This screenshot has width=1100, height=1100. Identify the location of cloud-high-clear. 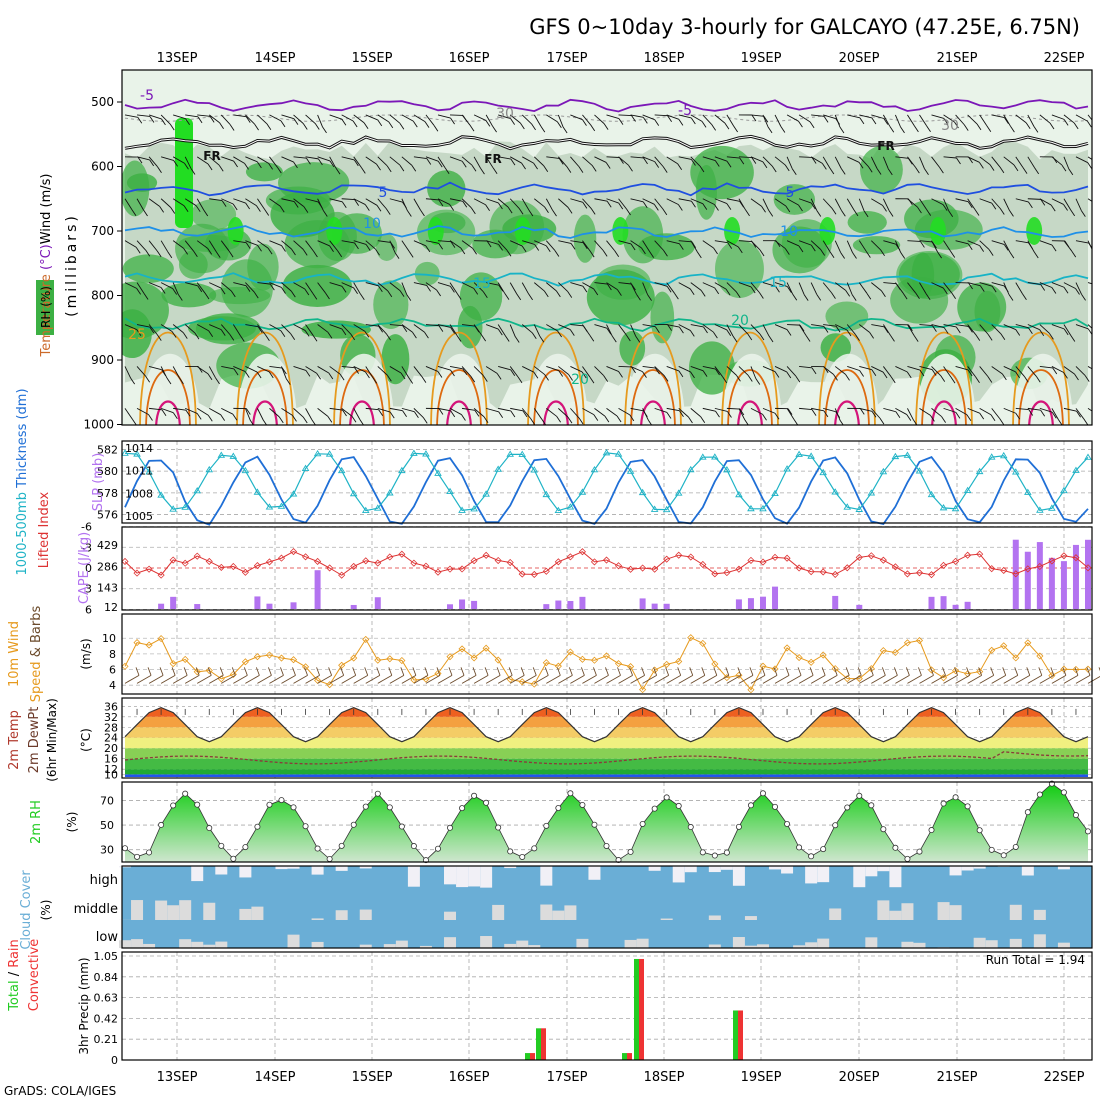
(895, 877).